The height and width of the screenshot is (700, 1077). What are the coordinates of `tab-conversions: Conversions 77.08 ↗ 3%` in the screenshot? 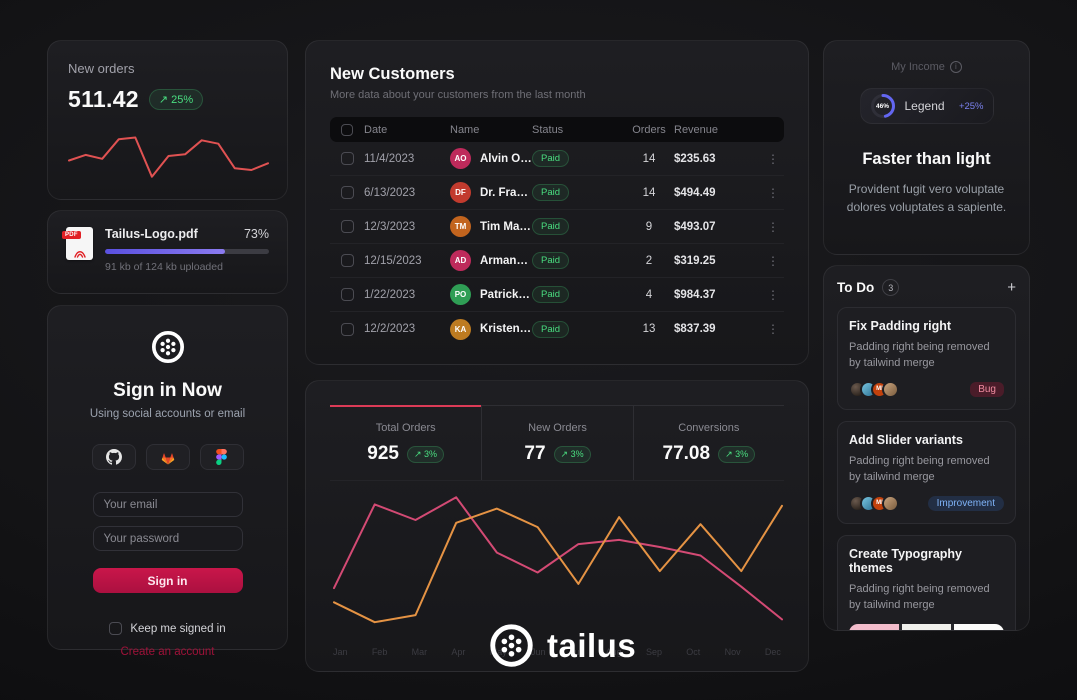 It's located at (708, 442).